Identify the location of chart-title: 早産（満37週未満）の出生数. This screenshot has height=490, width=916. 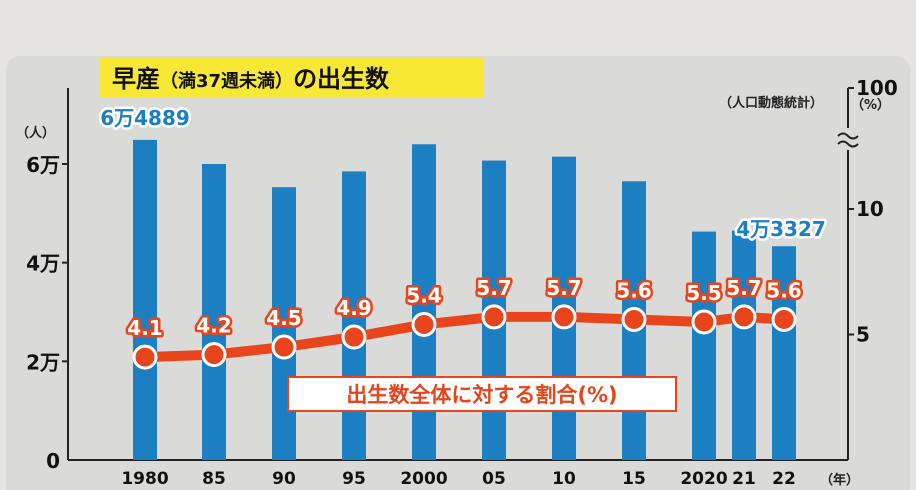
(251, 79).